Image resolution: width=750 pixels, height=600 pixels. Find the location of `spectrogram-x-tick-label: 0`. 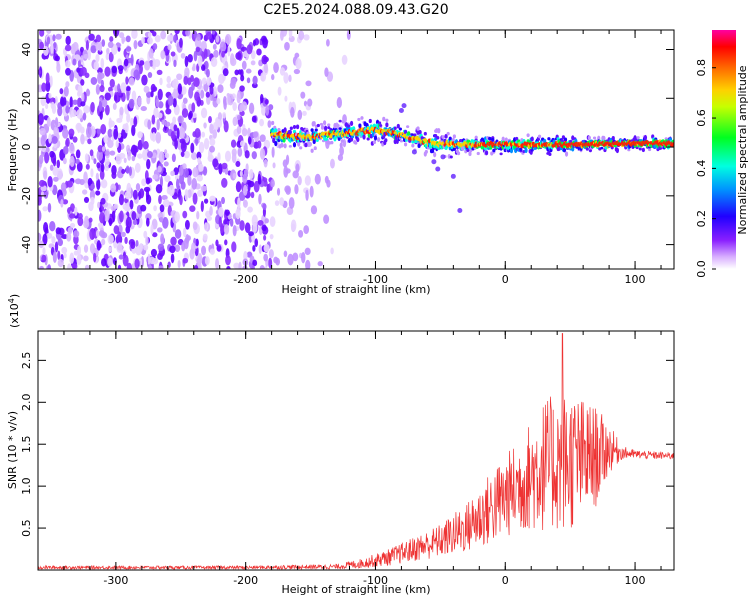

spectrogram-x-tick-label: 0 is located at coordinates (505, 279).